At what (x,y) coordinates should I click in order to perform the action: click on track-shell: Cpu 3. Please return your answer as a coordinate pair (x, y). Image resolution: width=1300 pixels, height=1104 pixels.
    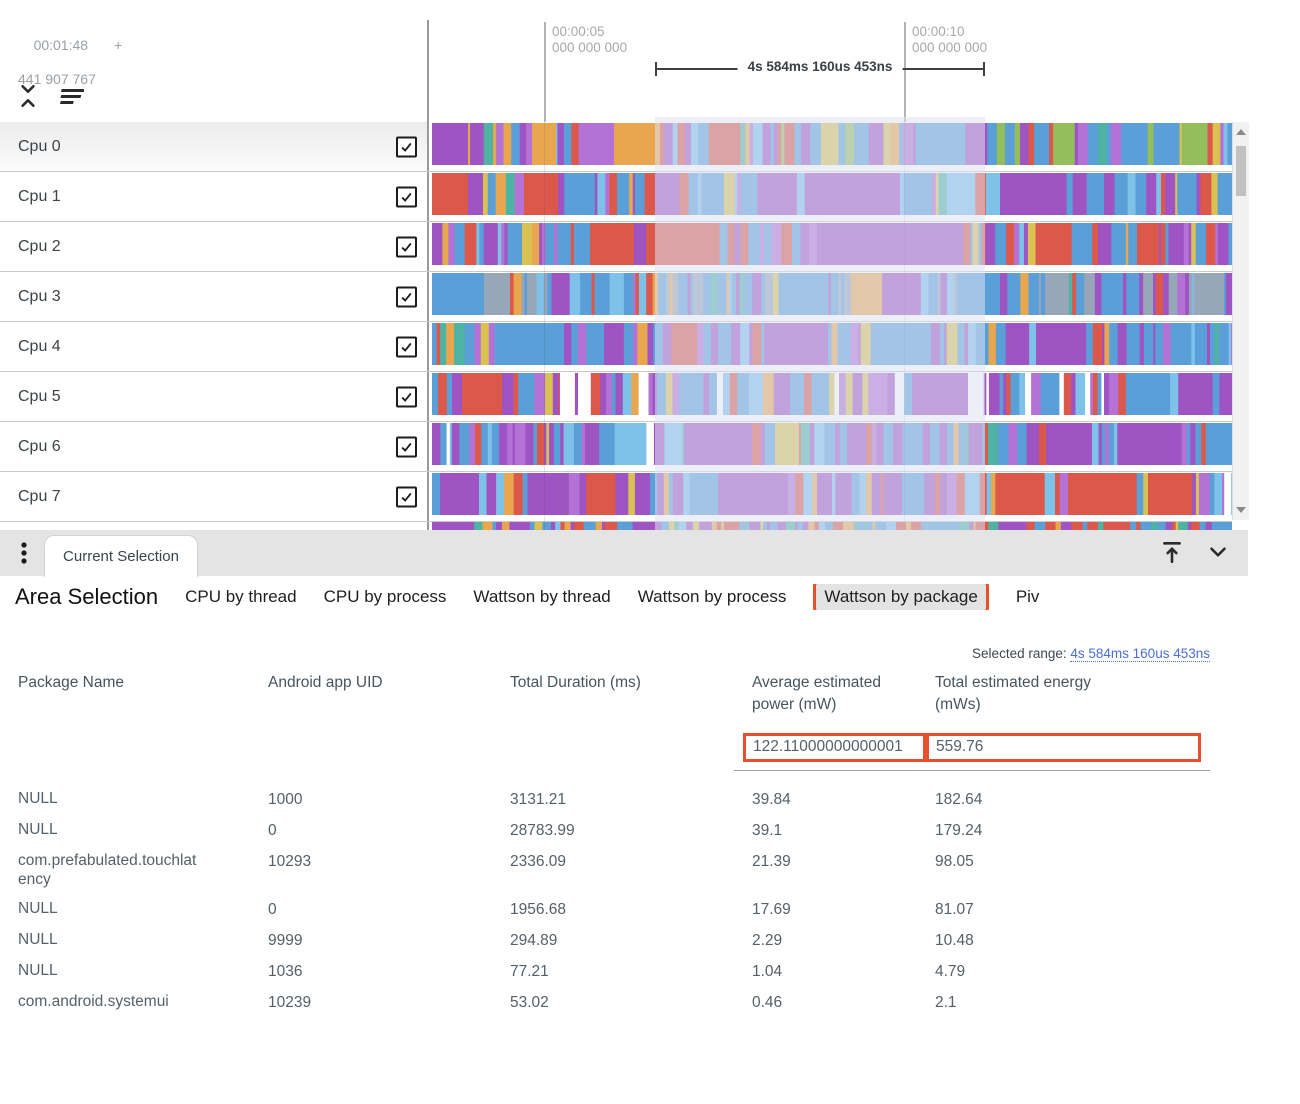
    Looking at the image, I should click on (213, 296).